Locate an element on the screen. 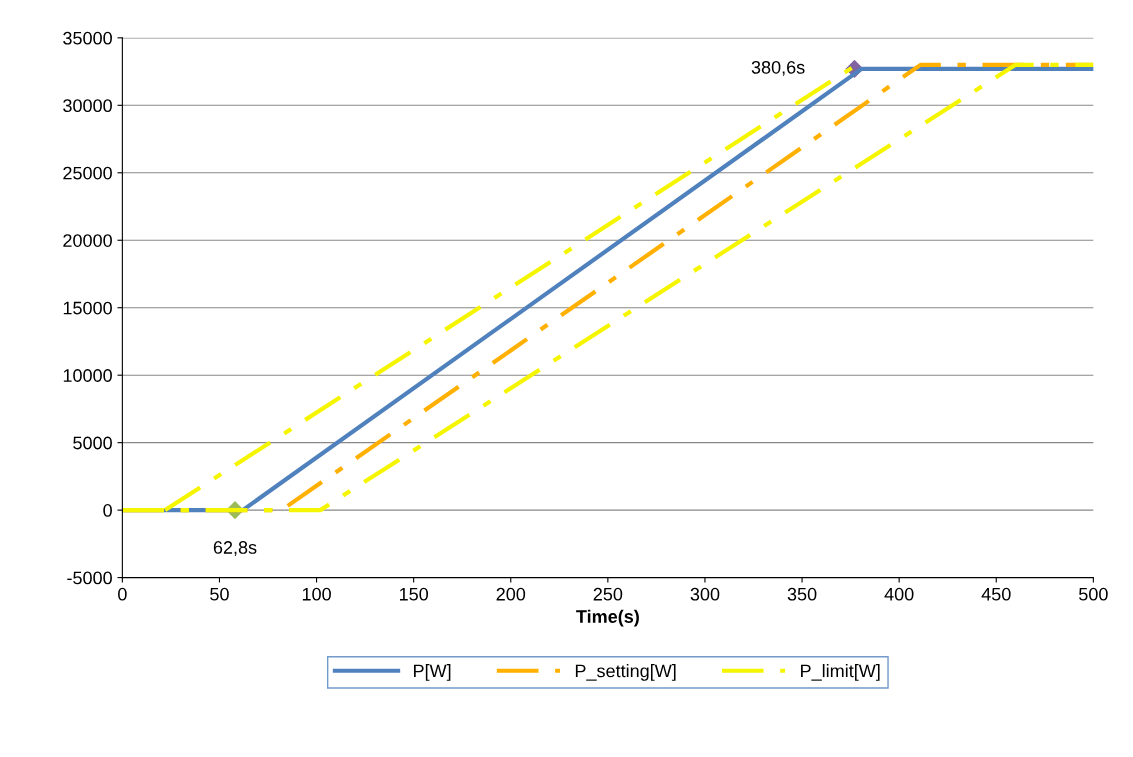 The width and height of the screenshot is (1133, 757). legend-label: P_limit[W] is located at coordinates (840, 672).